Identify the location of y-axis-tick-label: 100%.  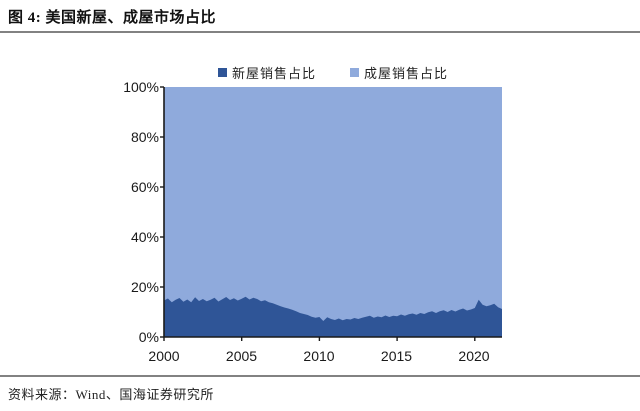
(141, 87).